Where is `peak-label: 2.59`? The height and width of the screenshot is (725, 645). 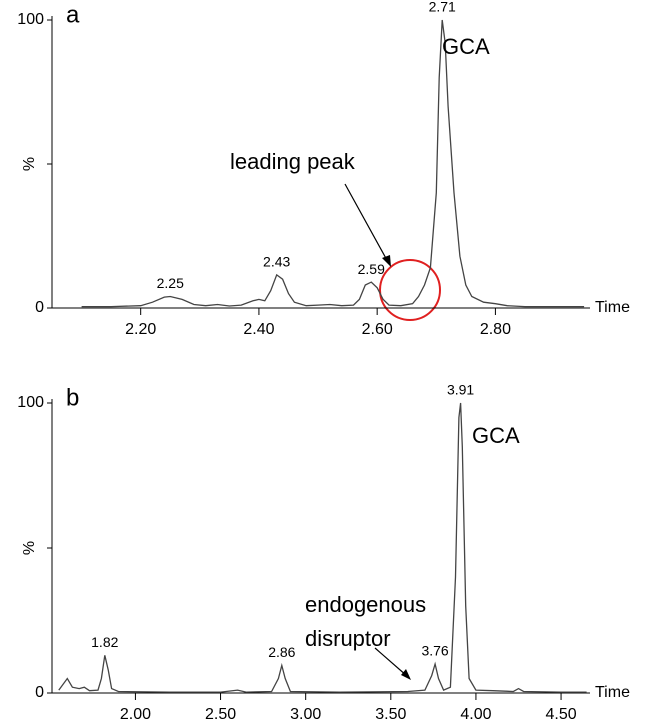
peak-label: 2.59 is located at coordinates (371, 269).